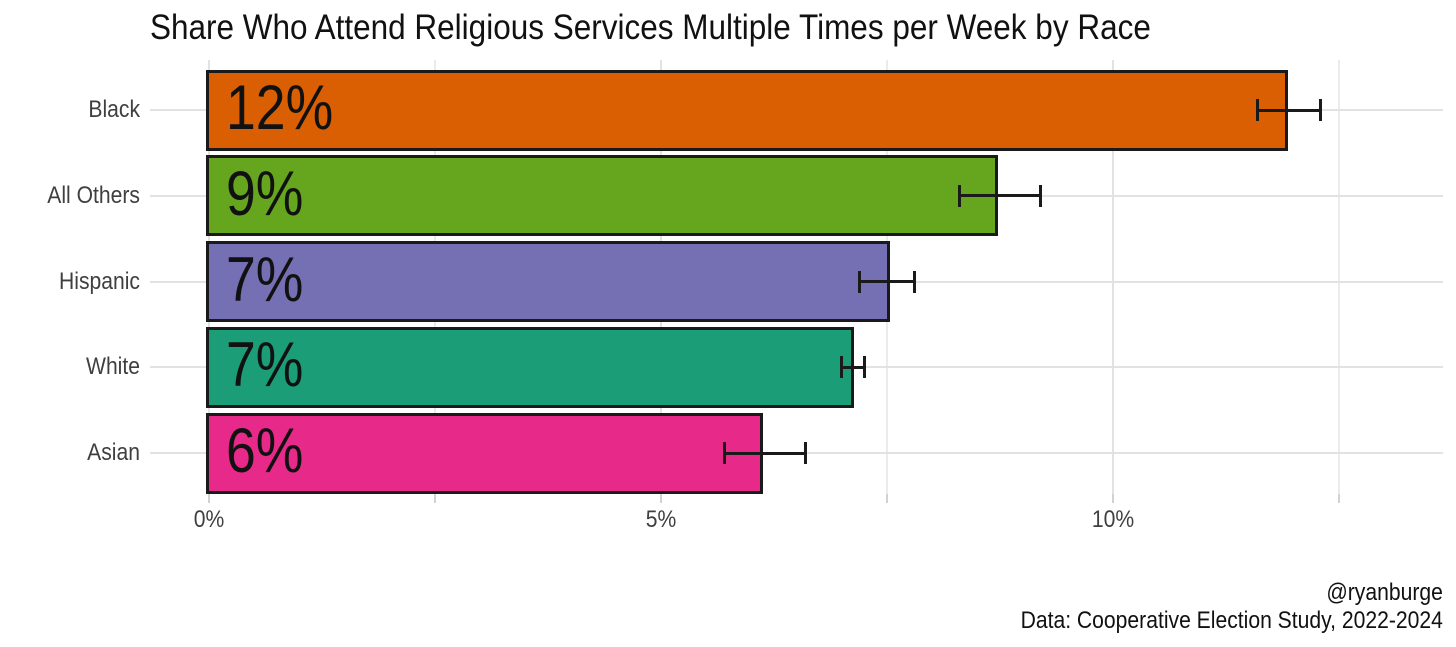  What do you see at coordinates (113, 367) in the screenshot?
I see `y-axis-label-white: White` at bounding box center [113, 367].